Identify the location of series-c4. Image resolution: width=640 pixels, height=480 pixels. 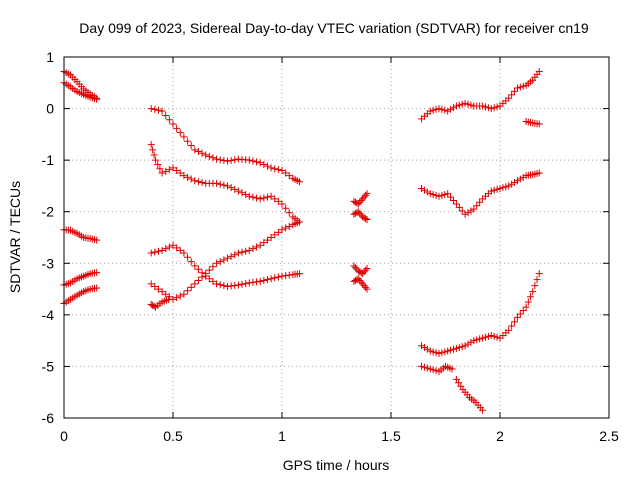
(360, 284).